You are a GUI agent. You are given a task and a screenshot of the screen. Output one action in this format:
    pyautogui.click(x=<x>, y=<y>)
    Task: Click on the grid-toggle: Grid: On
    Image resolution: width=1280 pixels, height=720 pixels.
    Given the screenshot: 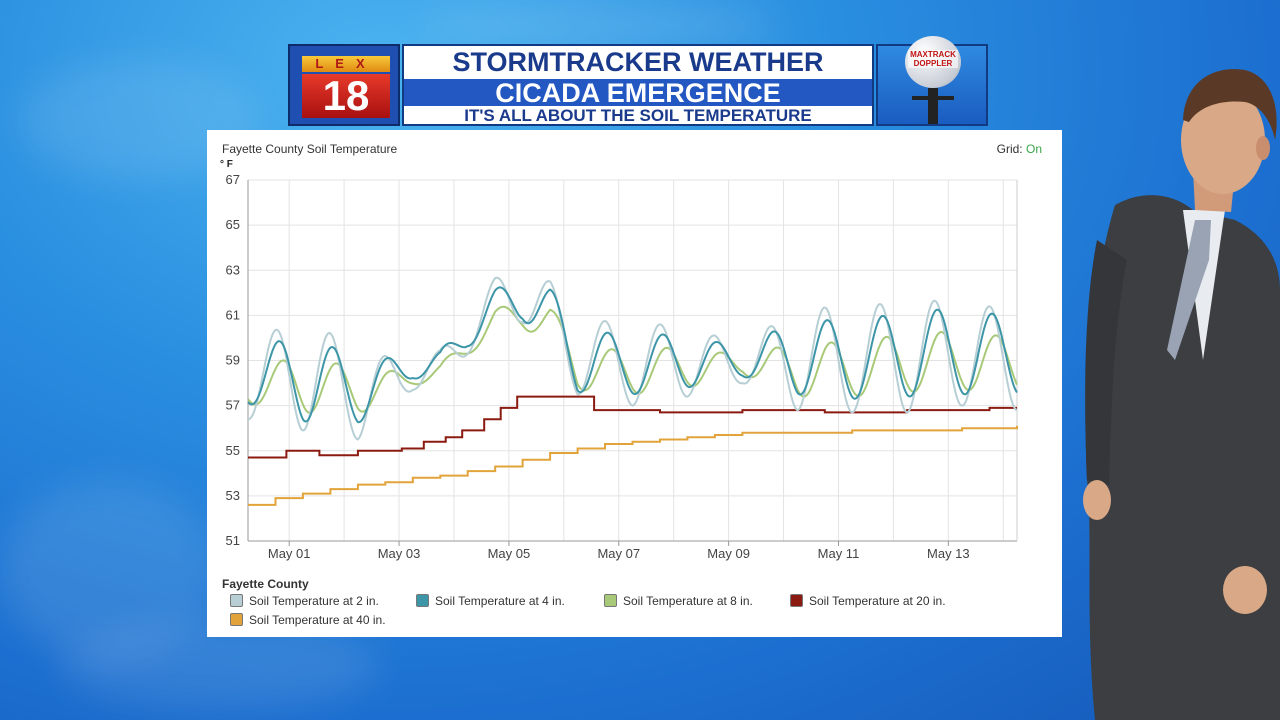 What is the action you would take?
    pyautogui.click(x=1019, y=149)
    